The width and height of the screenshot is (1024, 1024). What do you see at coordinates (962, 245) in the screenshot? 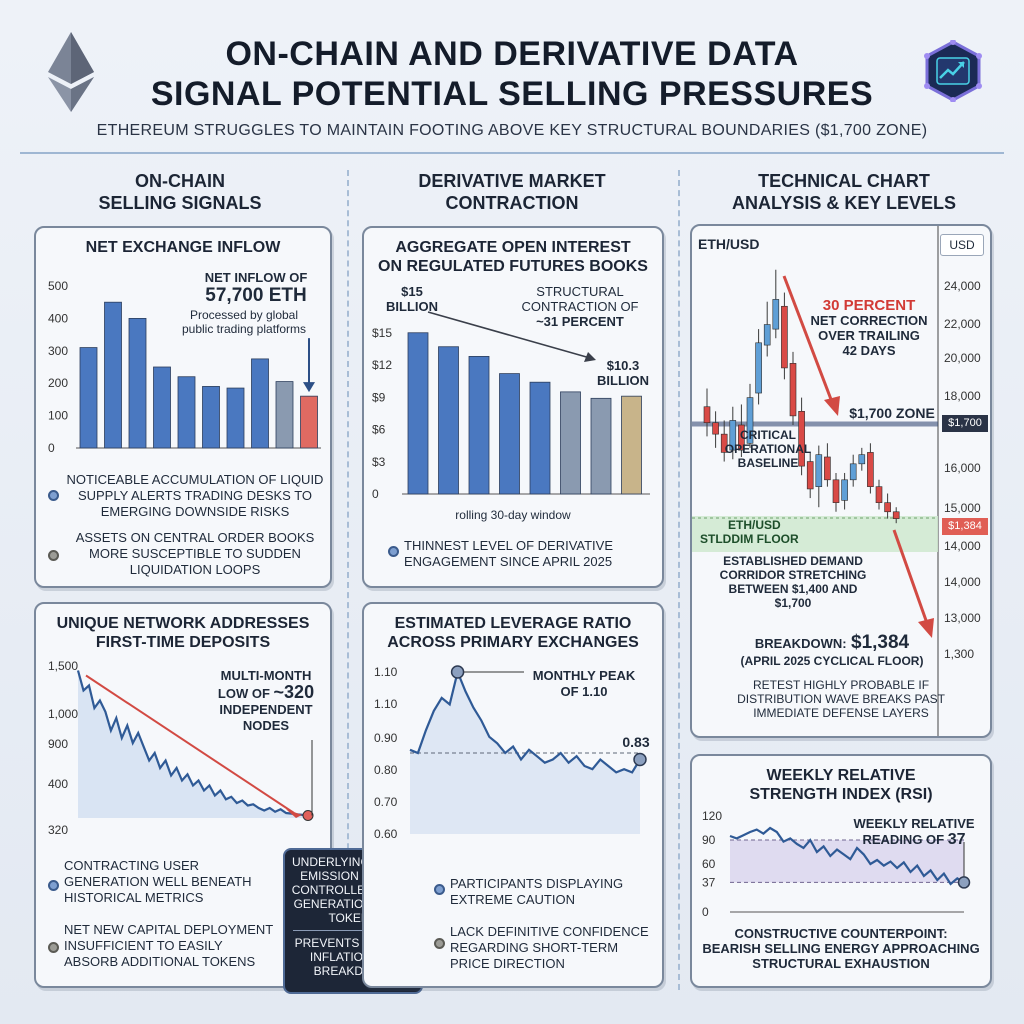
I see `currency-badge: USD` at bounding box center [962, 245].